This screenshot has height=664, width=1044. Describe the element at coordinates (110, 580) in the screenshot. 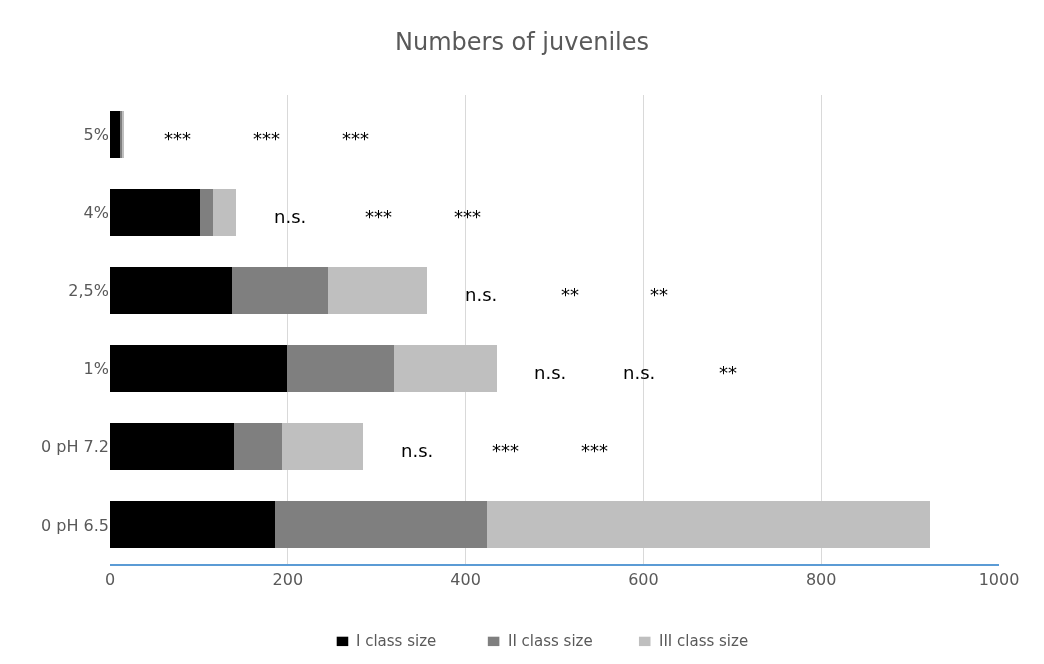

I see `x-tick-label: 0` at that location.